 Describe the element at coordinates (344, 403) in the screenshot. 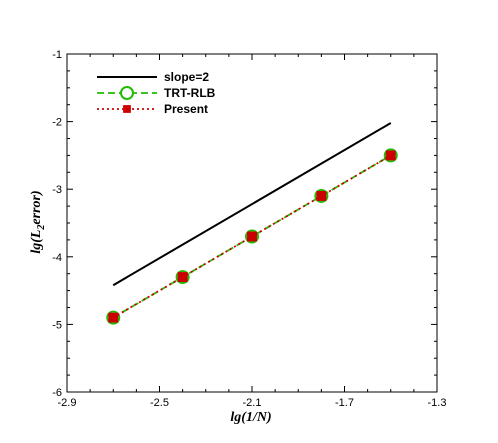

I see `x-tick-label: -1.7` at that location.